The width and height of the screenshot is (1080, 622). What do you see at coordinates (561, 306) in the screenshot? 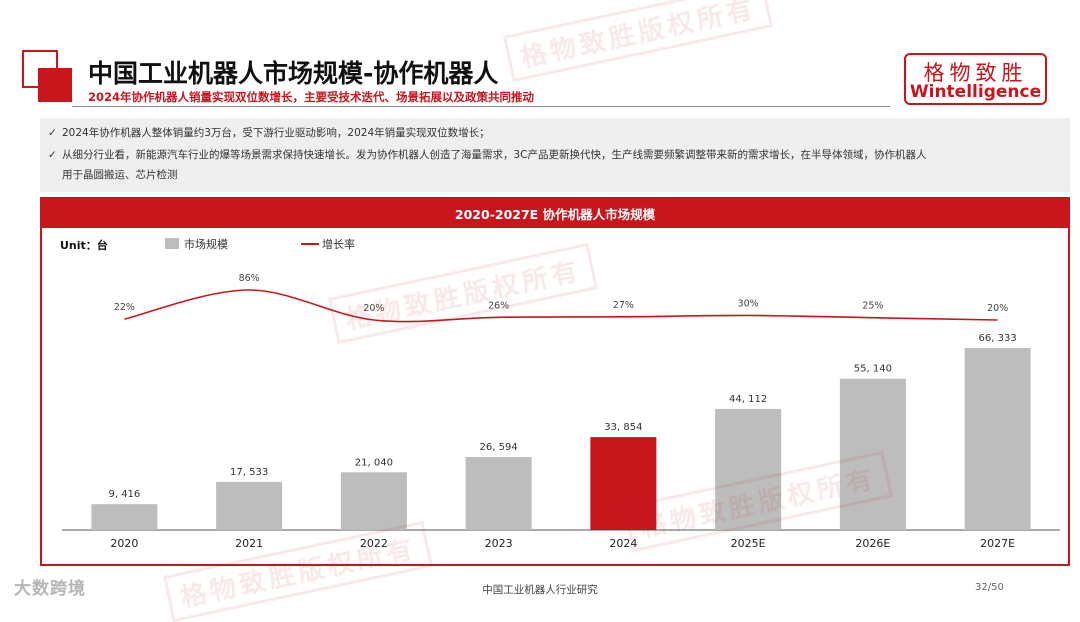
I see `growth-rate-line` at bounding box center [561, 306].